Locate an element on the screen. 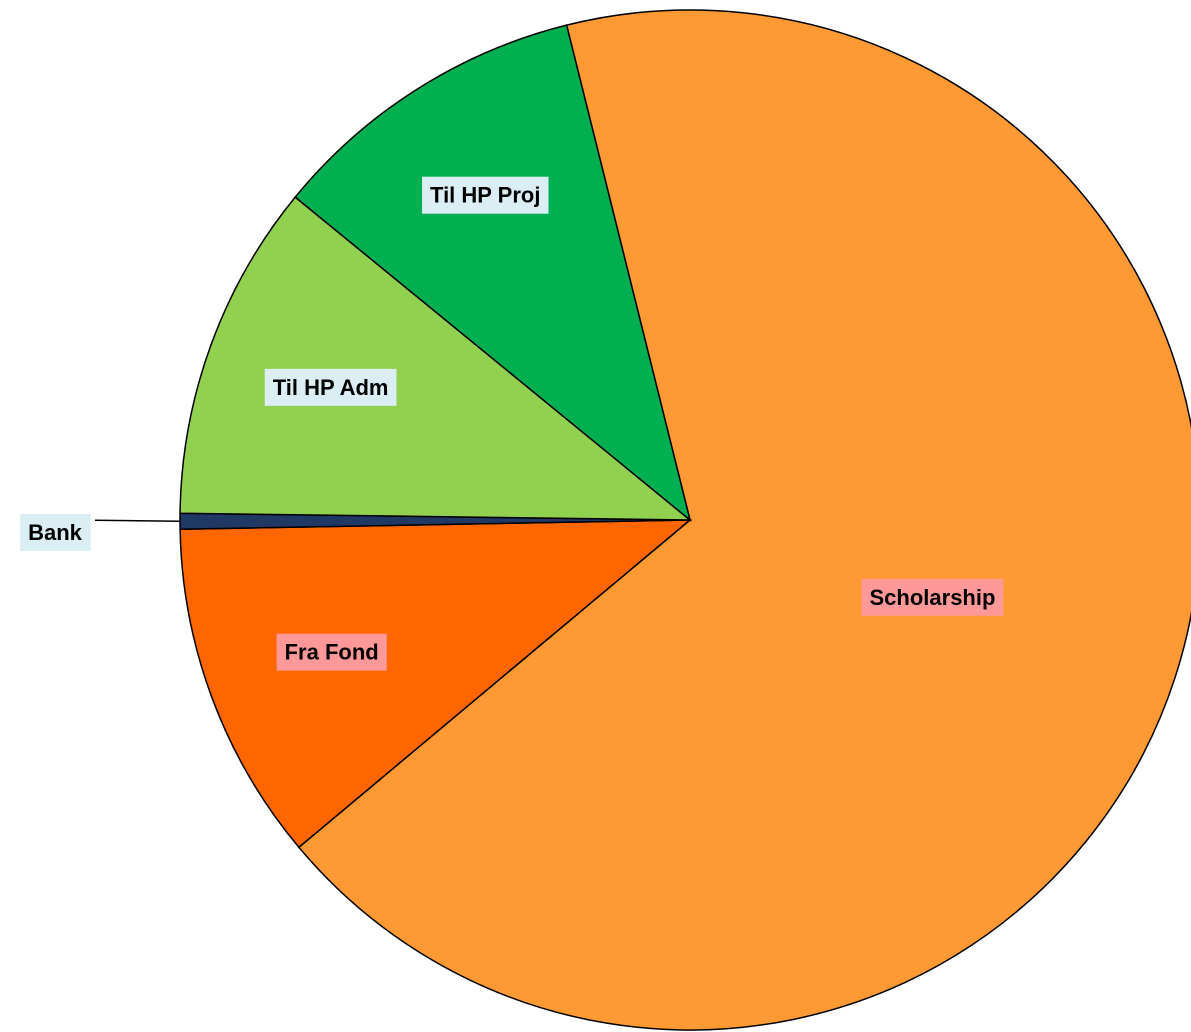 This screenshot has height=1032, width=1191. data-label-text: Til HP Proj is located at coordinates (485, 195).